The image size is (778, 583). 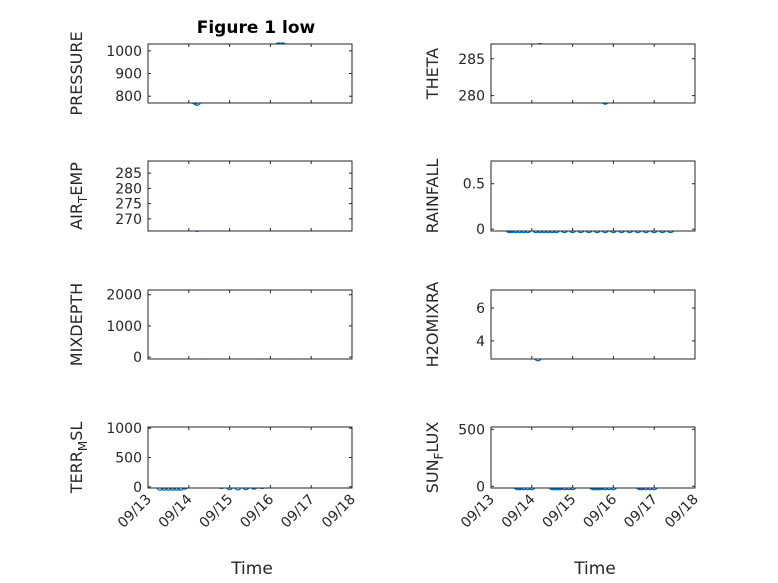 I want to click on subplot-2: 280 285 THETA, so click(x=559, y=73).